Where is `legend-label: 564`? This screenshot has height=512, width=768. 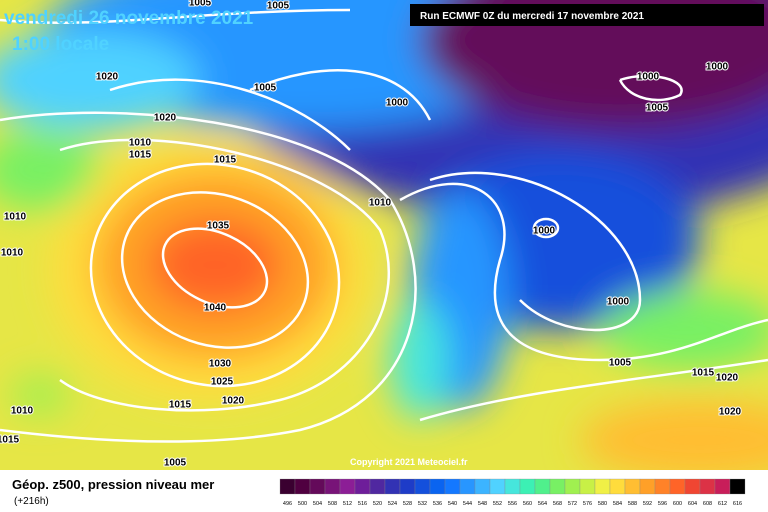
legend-label: 564 is located at coordinates (542, 504).